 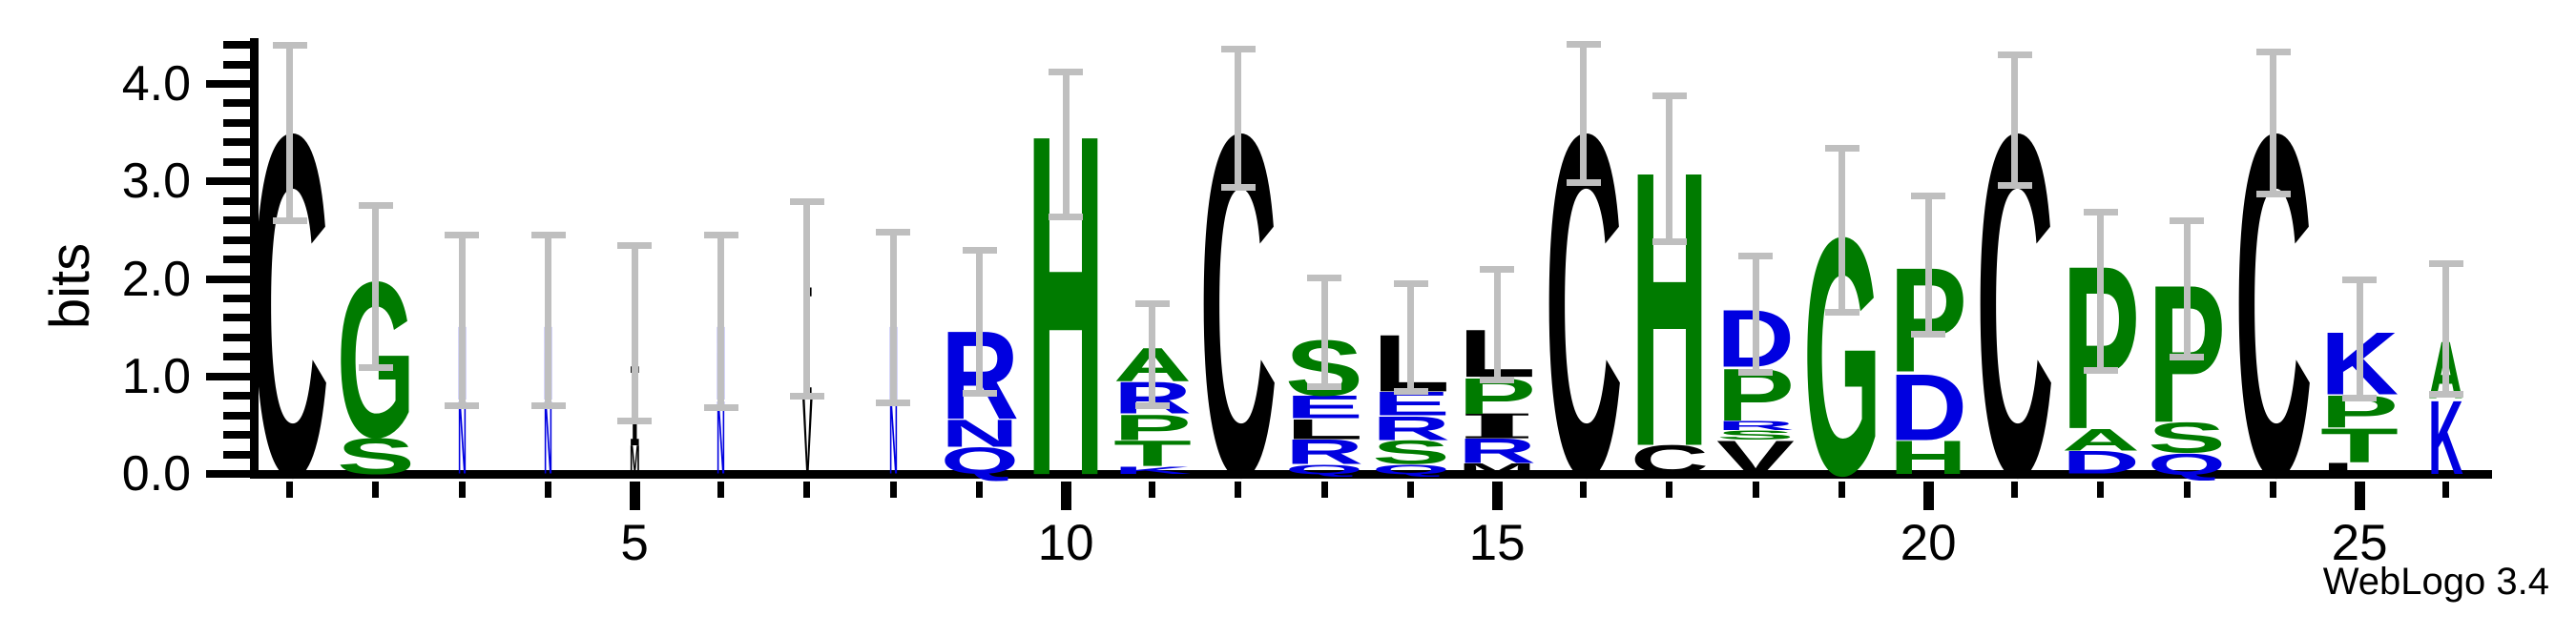 I want to click on logo-letter-M: M, so click(x=1497, y=469).